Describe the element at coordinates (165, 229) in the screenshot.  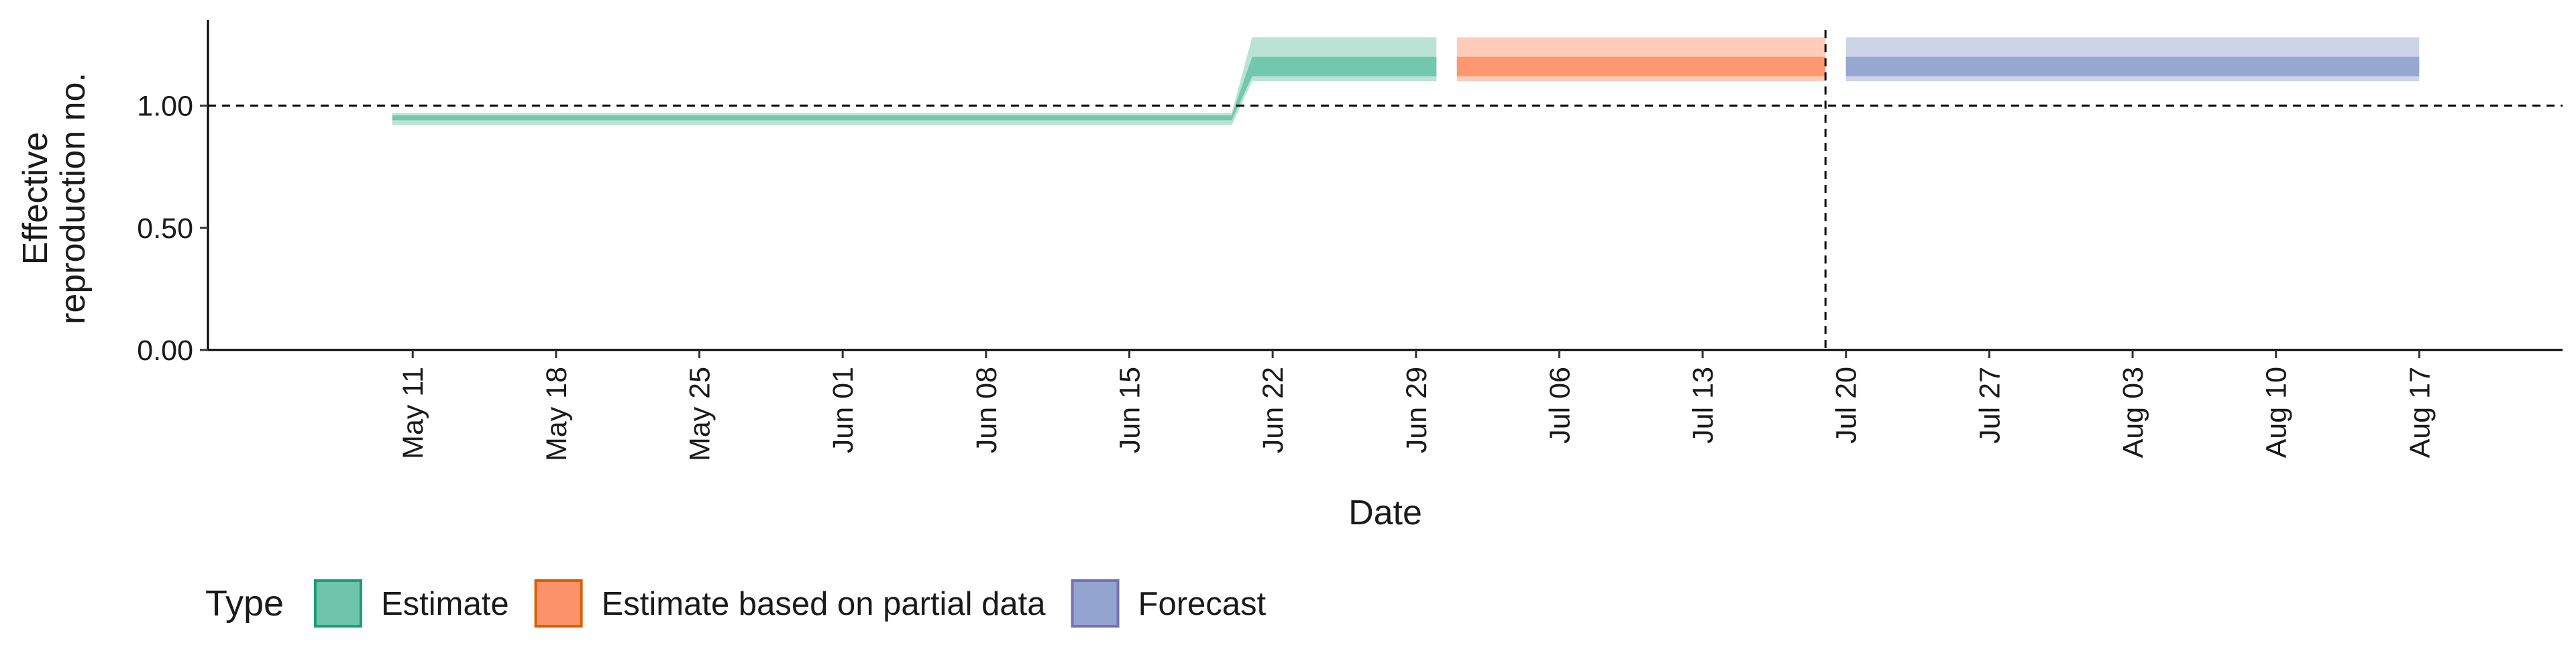
I see `y-tick-label: 0.50` at that location.